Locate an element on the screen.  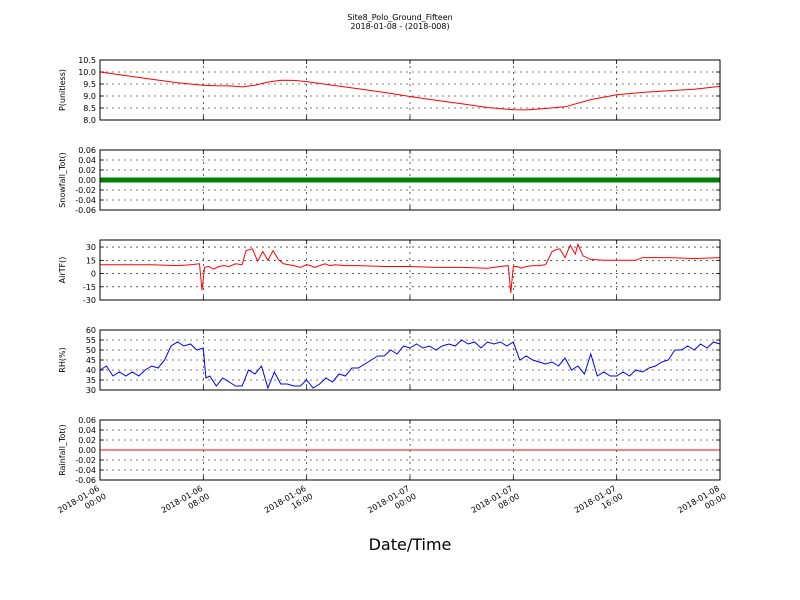
y-tick-label: 10.0 is located at coordinates (87, 72).